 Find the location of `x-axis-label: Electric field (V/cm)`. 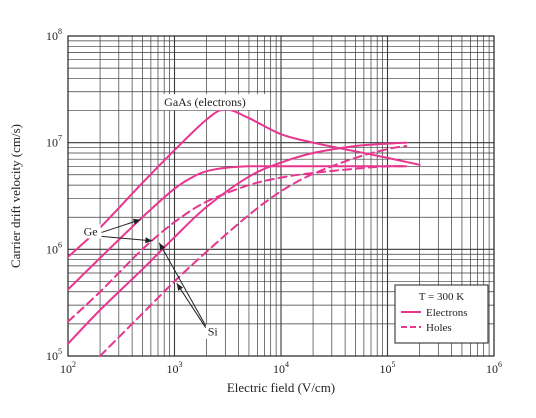

x-axis-label: Electric field (V/cm) is located at coordinates (281, 387).